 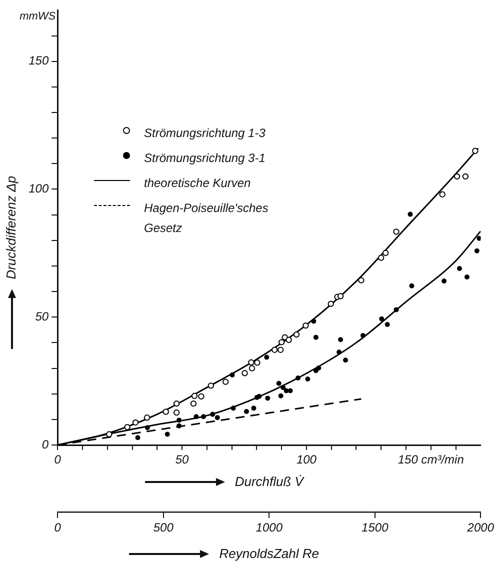 I want to click on y-tick-label: 150, so click(x=38, y=61).